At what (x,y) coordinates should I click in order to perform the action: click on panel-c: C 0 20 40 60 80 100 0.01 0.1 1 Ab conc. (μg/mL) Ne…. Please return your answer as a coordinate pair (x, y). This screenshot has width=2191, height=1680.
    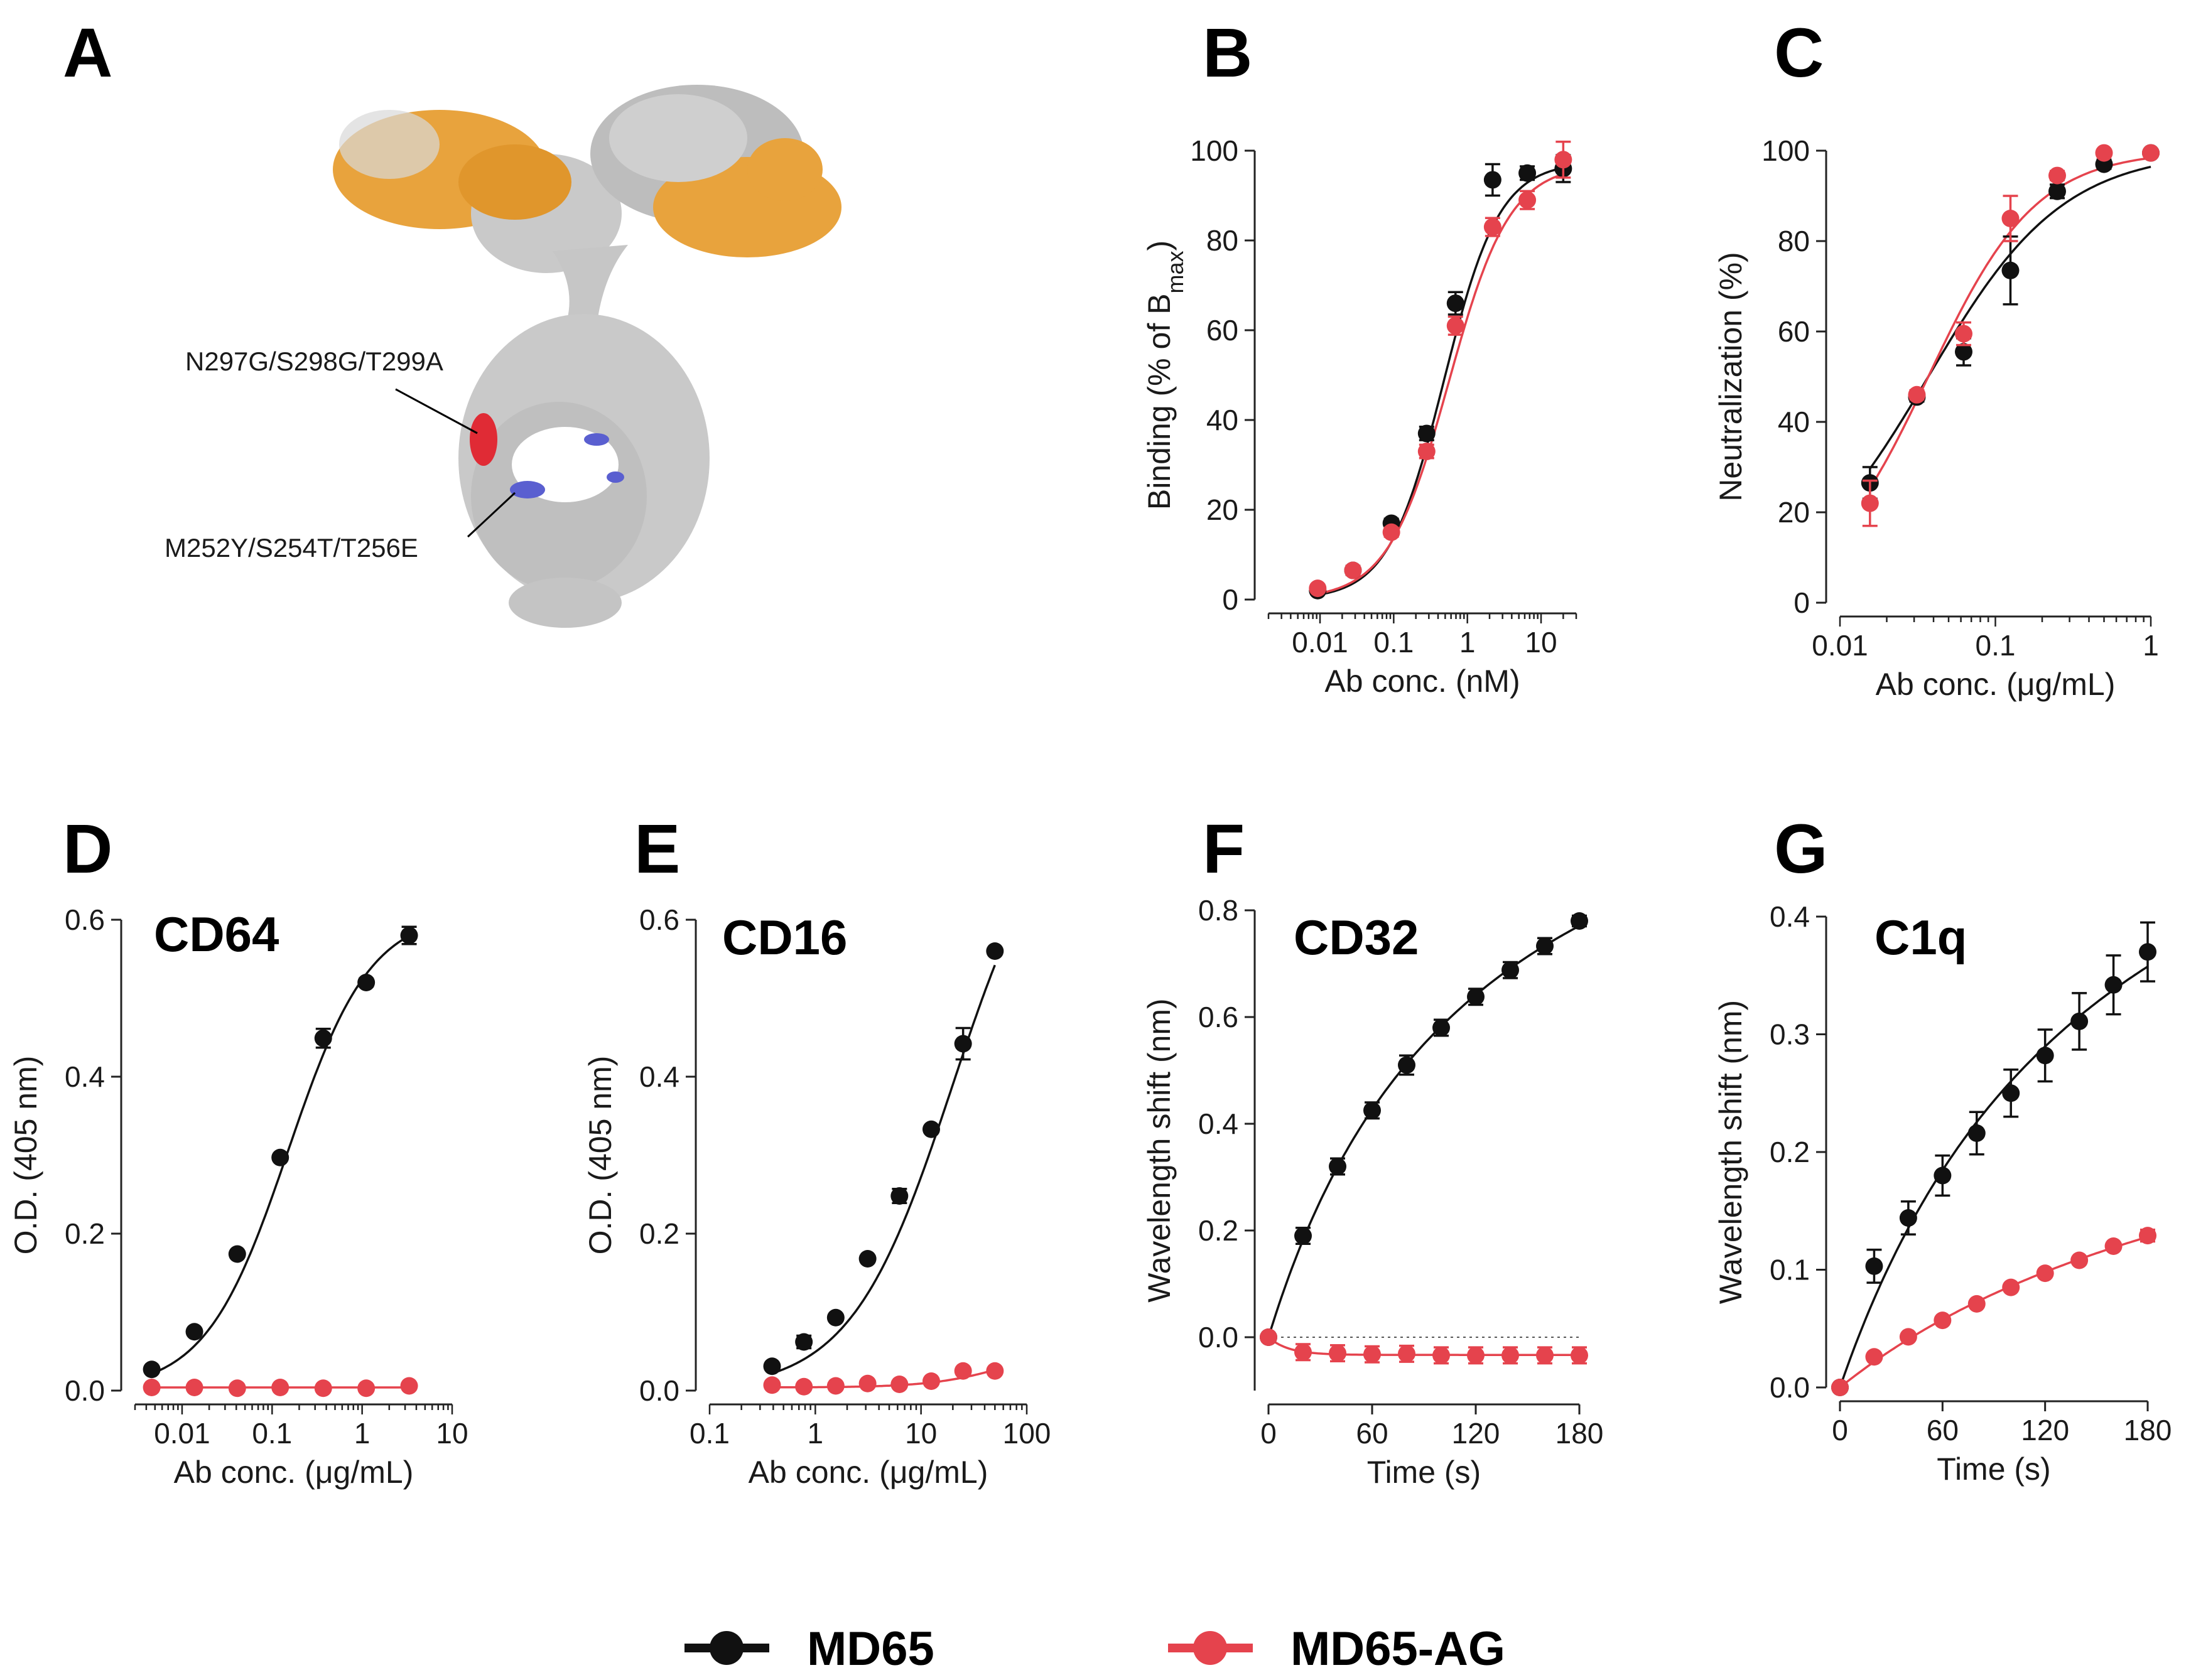
    Looking at the image, I should click on (1937, 358).